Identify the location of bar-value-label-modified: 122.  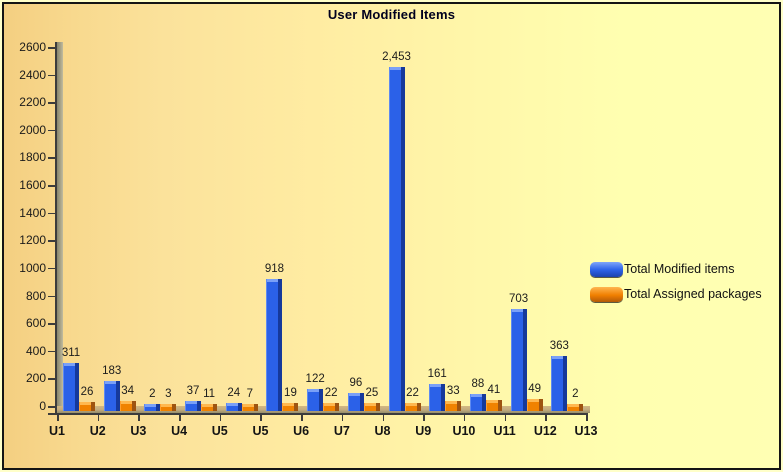
(315, 379).